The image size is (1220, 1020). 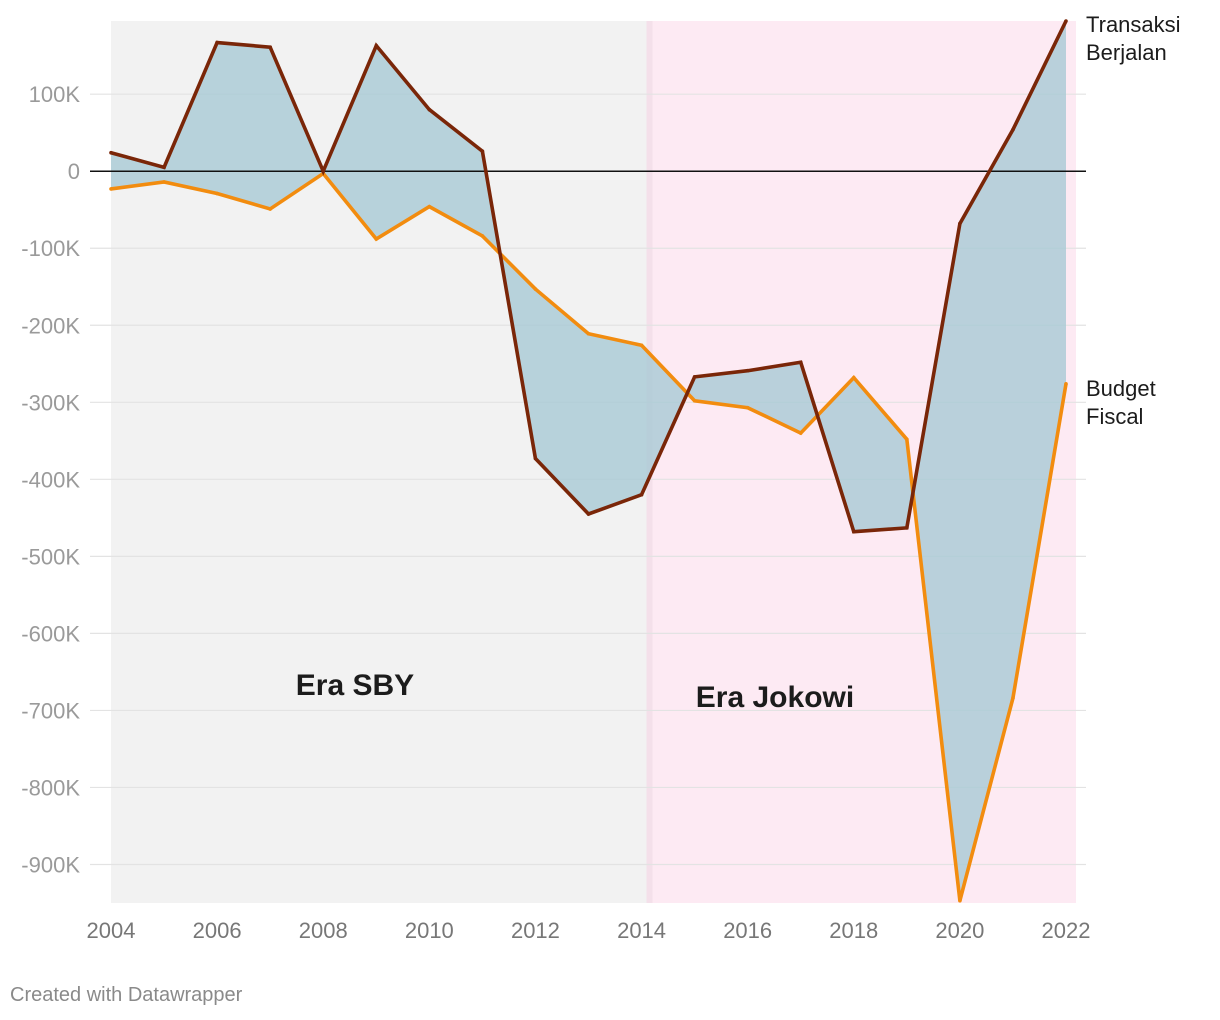 I want to click on data-point-1-2006, so click(x=217, y=193).